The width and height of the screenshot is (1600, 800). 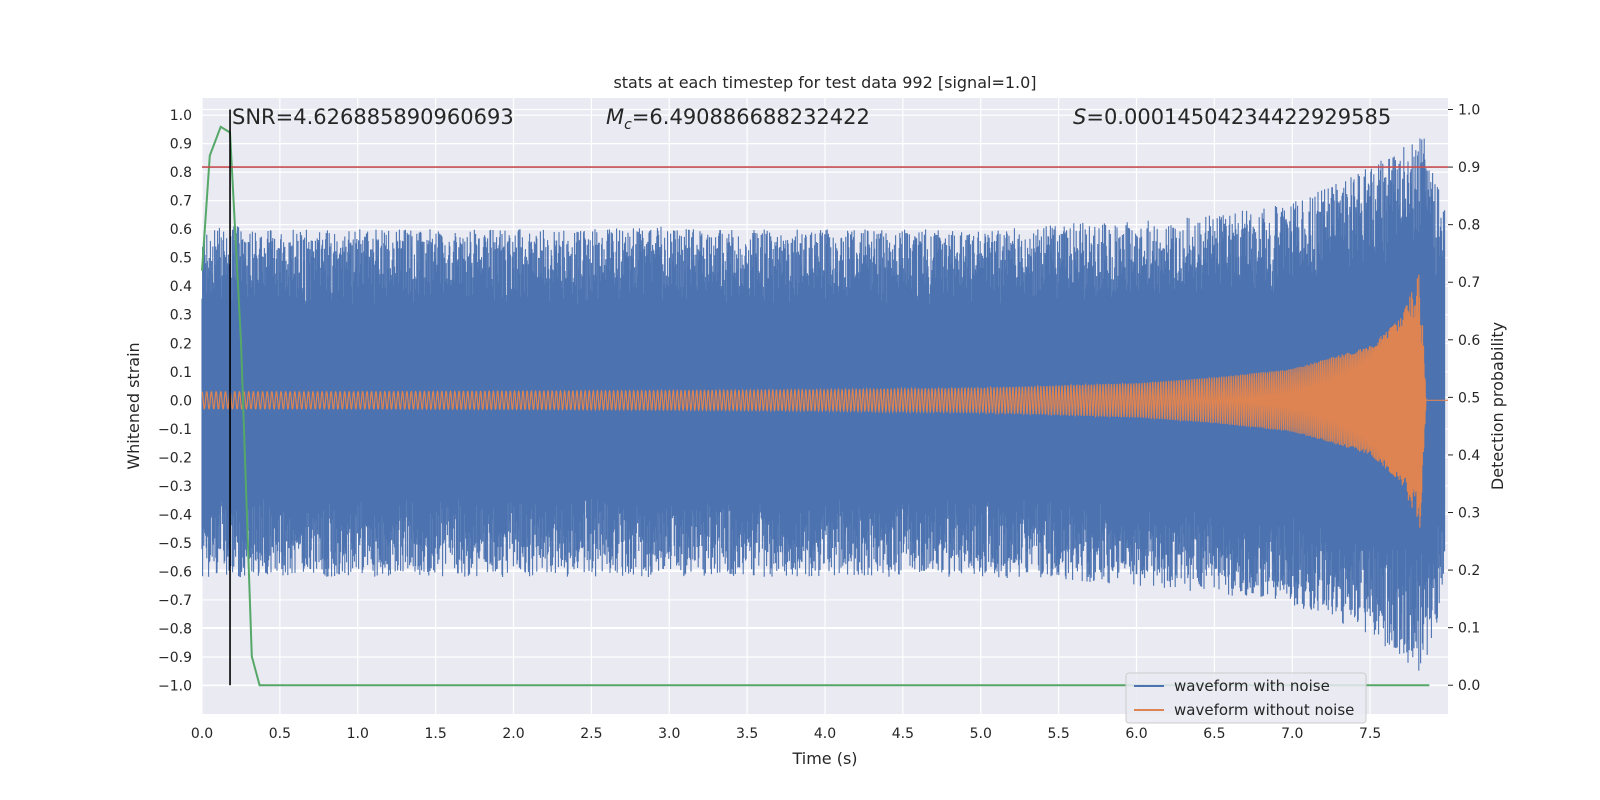 What do you see at coordinates (181, 316) in the screenshot?
I see `y-tick-label-left: 0.3` at bounding box center [181, 316].